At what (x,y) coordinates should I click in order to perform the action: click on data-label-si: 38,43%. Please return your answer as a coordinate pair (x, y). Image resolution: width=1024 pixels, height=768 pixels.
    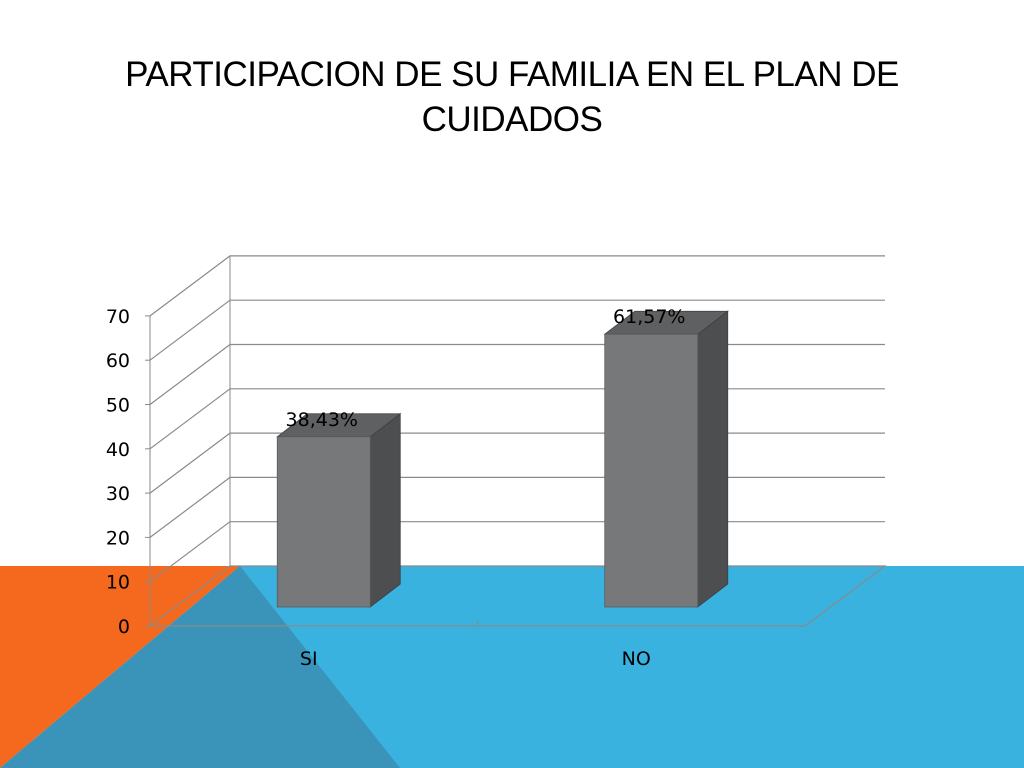
    Looking at the image, I should click on (322, 420).